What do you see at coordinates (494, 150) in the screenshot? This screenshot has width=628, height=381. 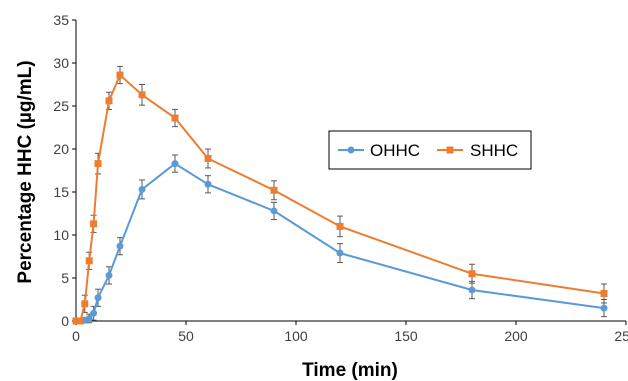 I see `legend-label-shhc: SHHC` at bounding box center [494, 150].